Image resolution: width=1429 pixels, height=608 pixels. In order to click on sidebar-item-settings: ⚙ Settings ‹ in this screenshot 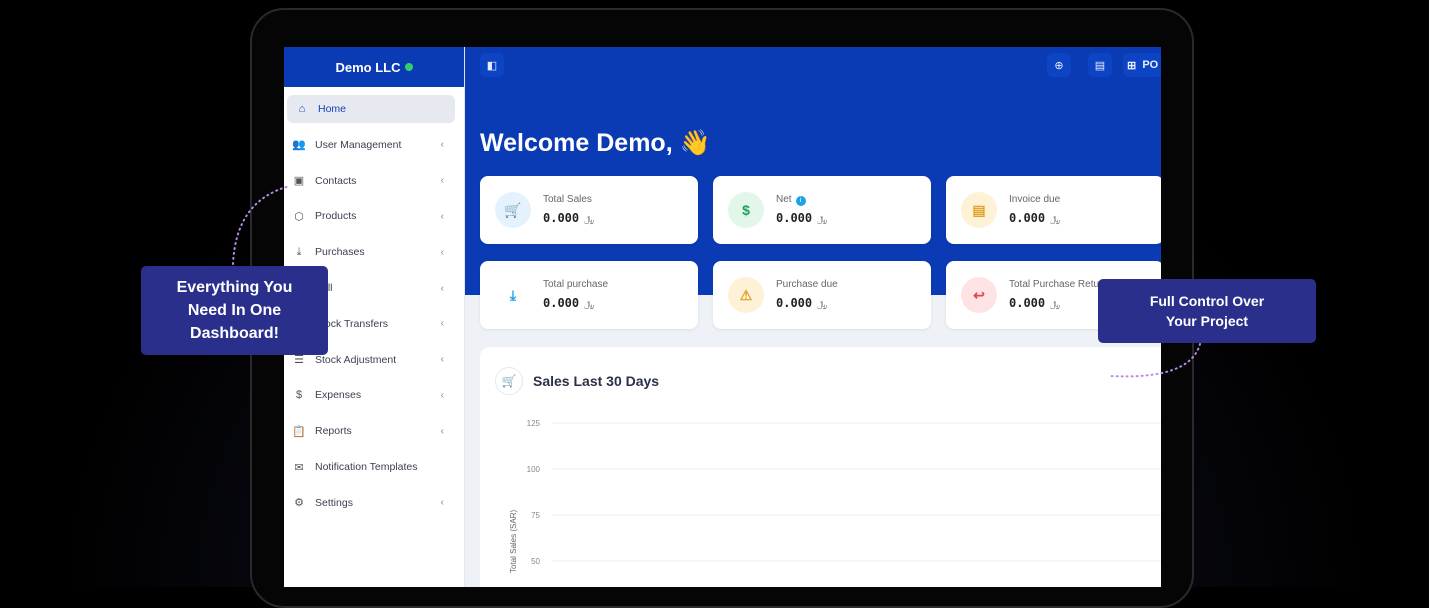, I will do `click(374, 503)`.